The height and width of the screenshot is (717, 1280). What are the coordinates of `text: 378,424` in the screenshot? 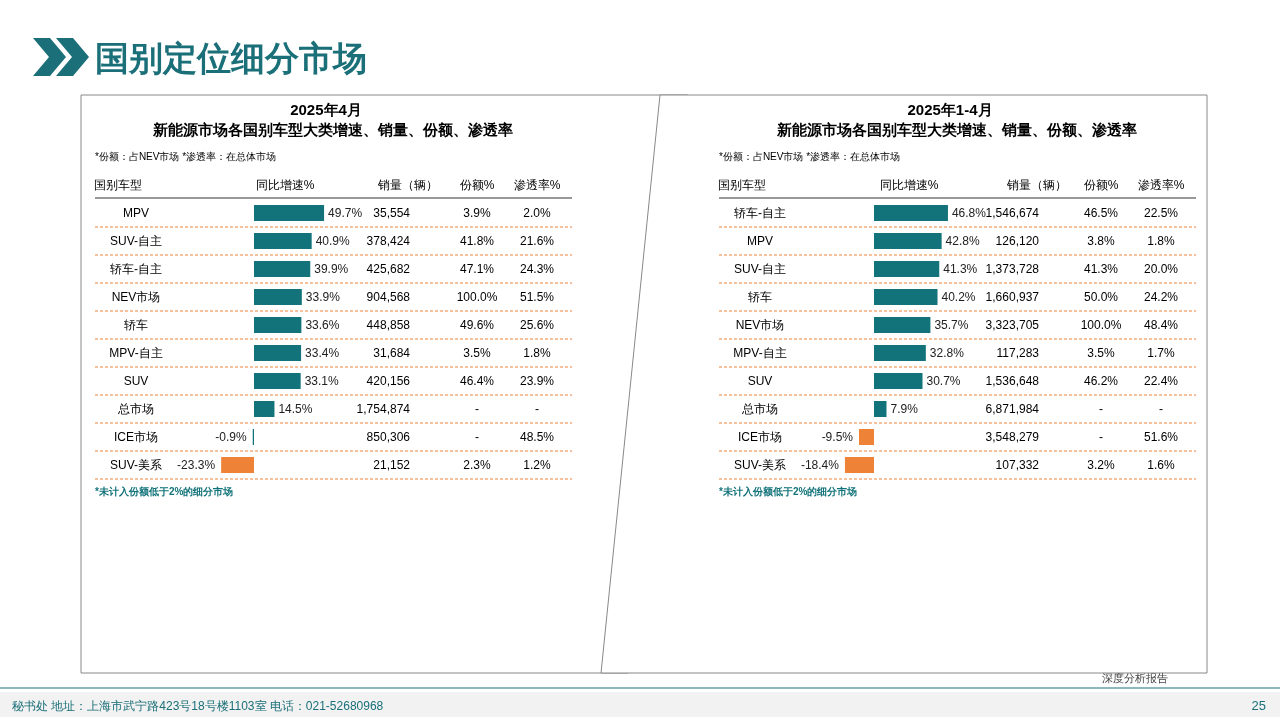 It's located at (388, 241).